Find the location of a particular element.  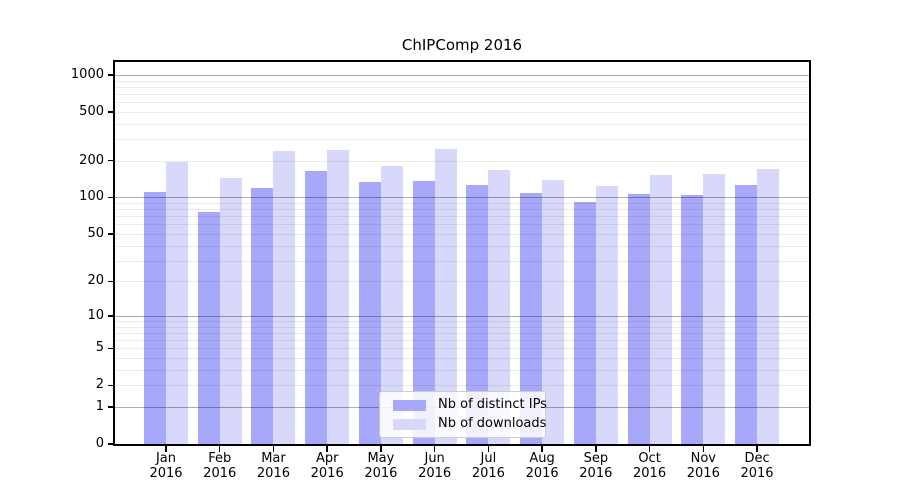

y-tick-label-1: 1 is located at coordinates (99, 406).